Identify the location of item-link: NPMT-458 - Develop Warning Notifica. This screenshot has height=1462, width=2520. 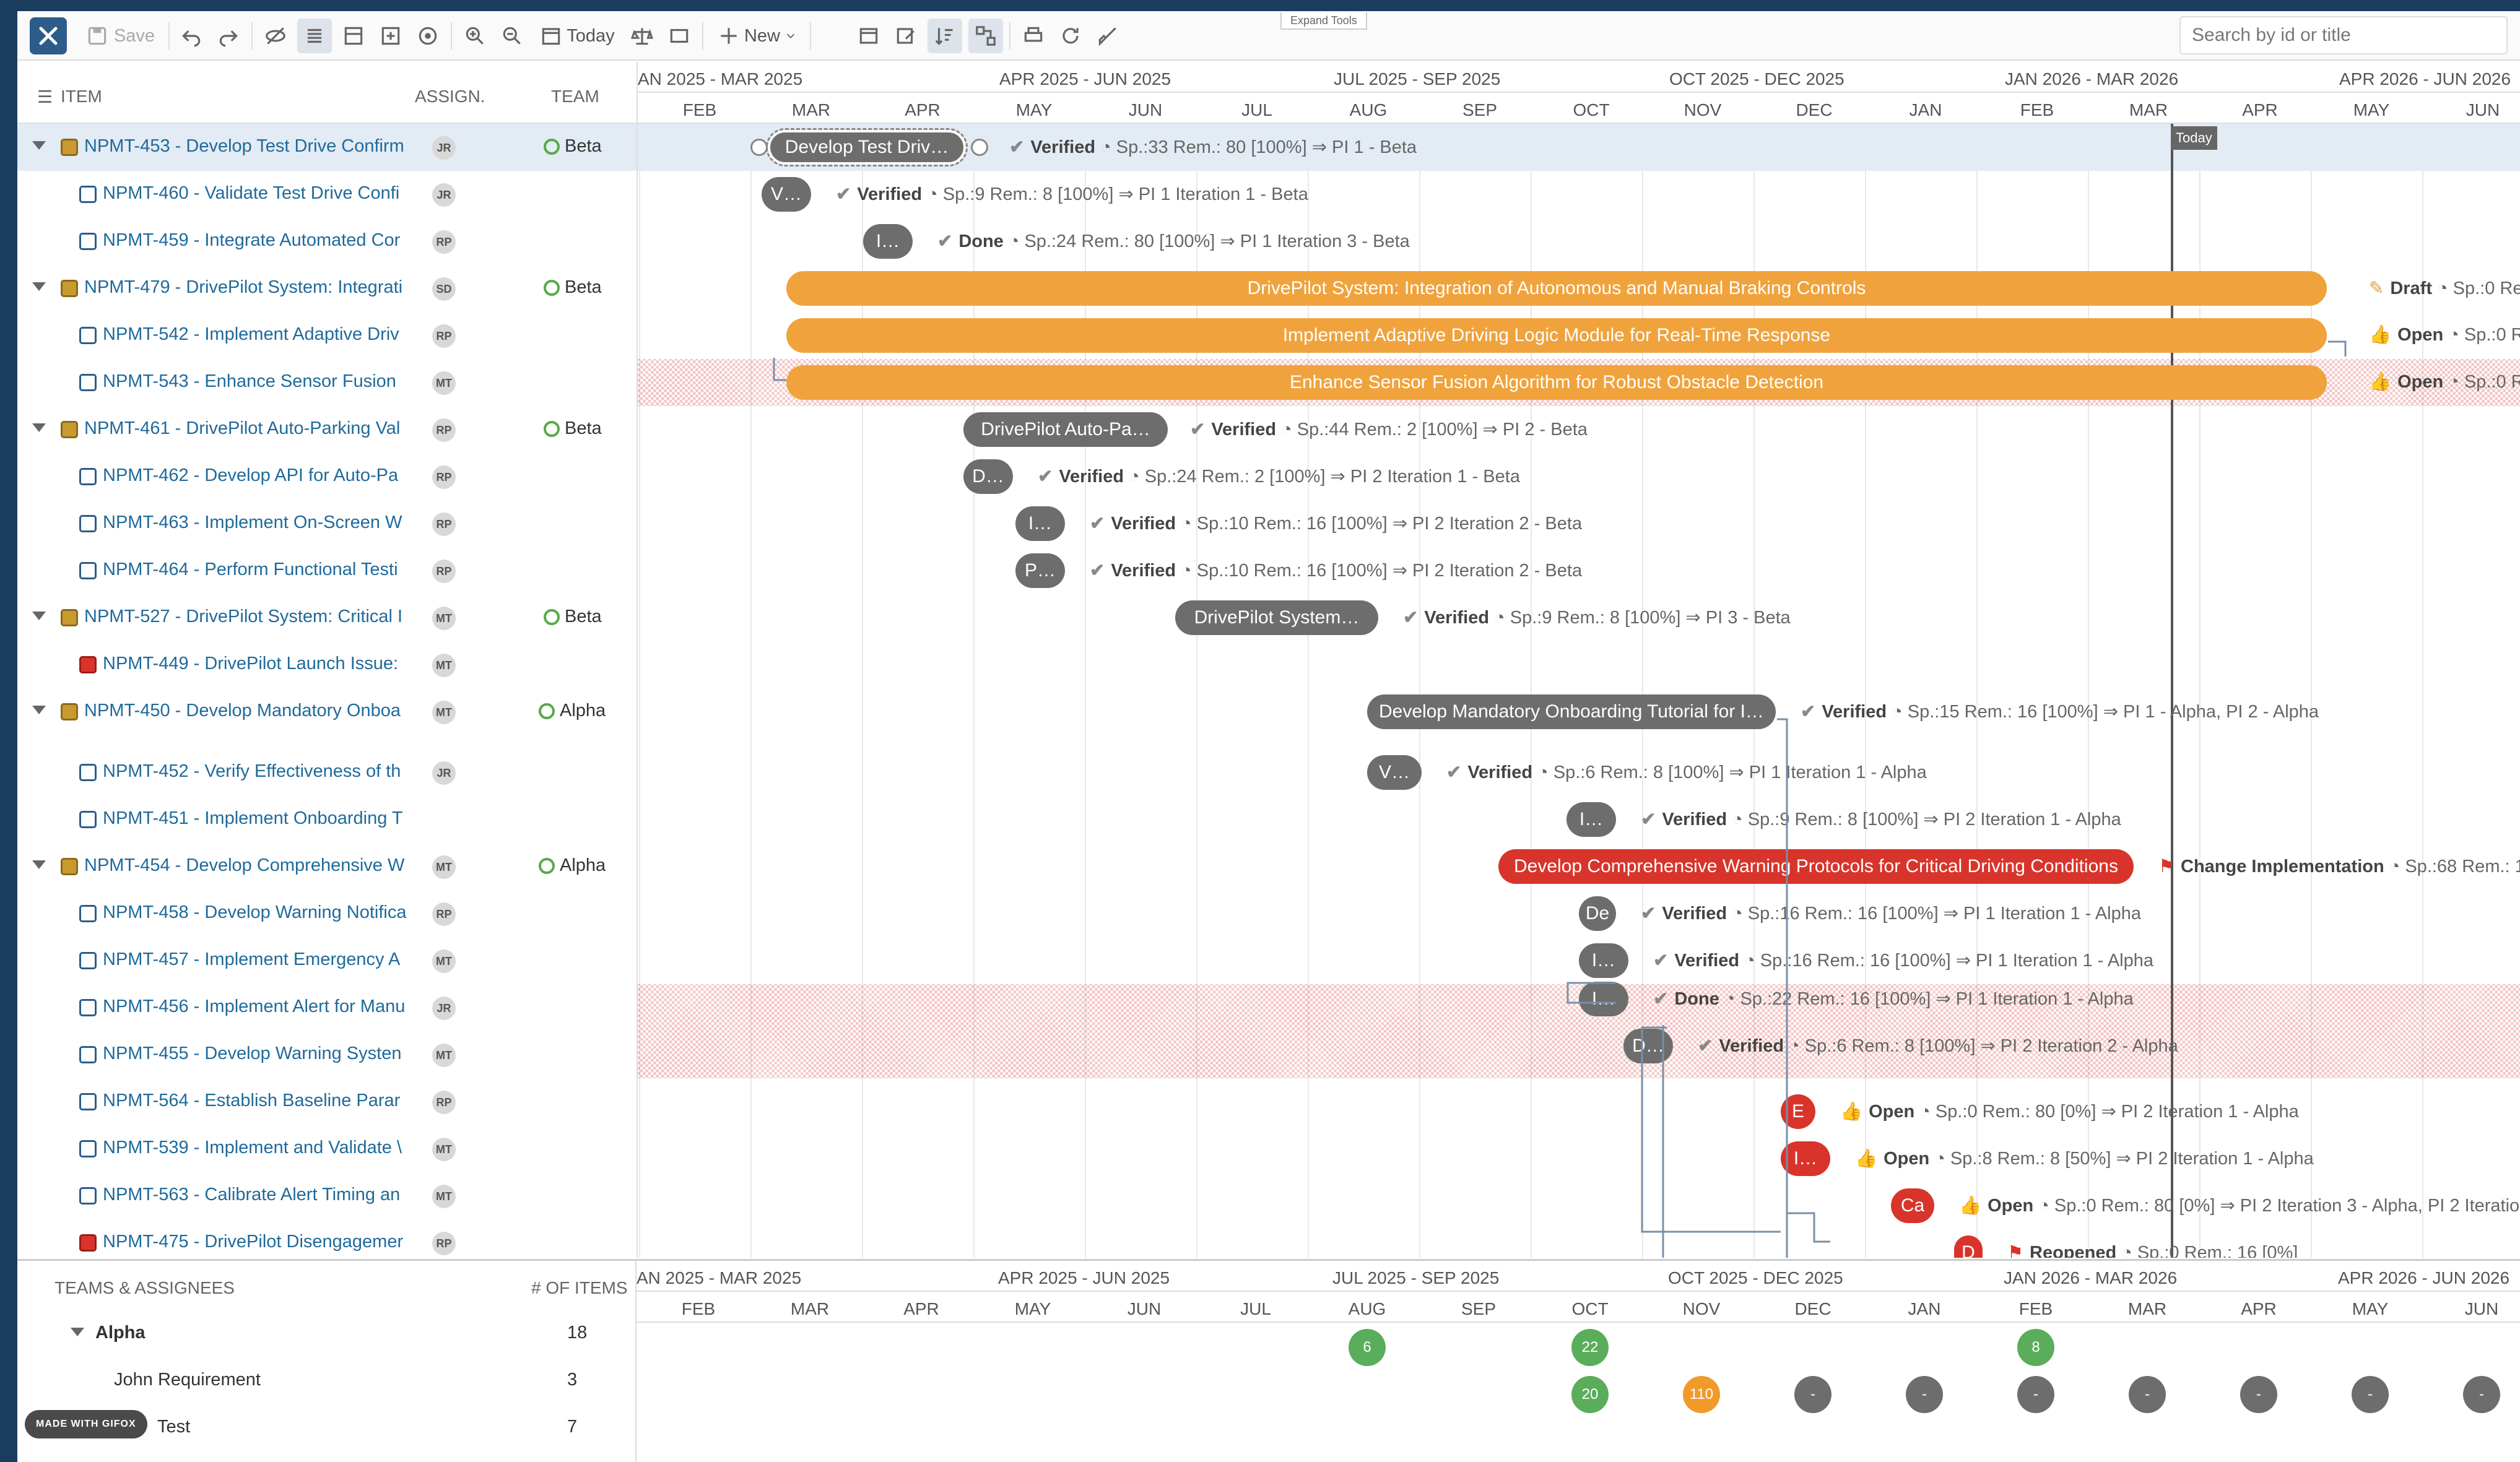
(255, 912).